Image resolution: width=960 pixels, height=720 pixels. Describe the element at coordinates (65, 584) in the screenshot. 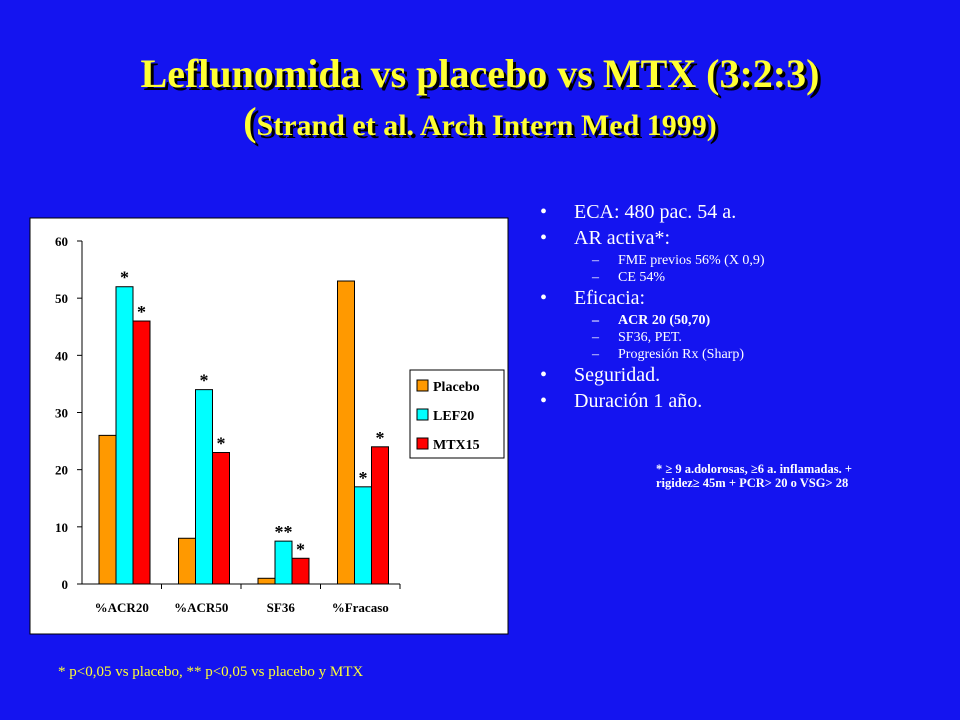

I see `y-tick-label: 0` at that location.